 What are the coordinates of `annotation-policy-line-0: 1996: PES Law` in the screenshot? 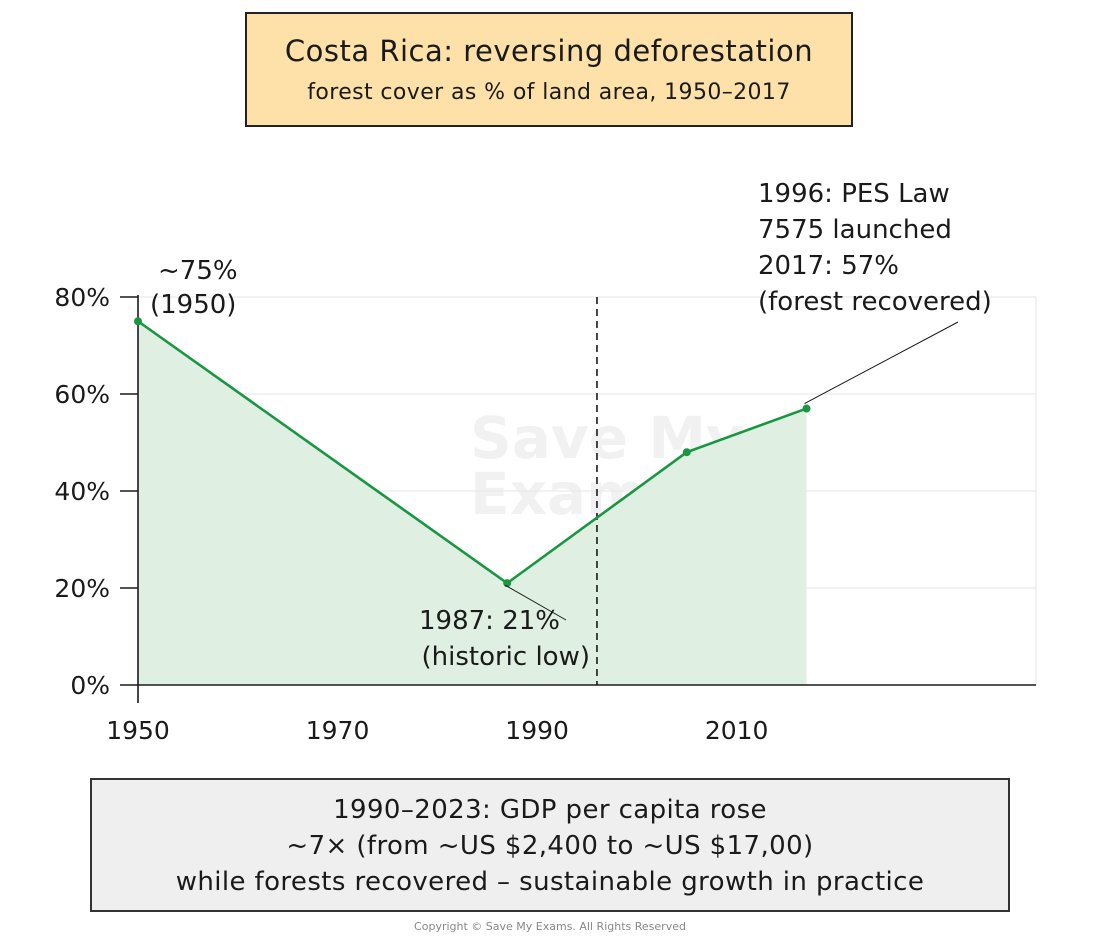 It's located at (854, 194).